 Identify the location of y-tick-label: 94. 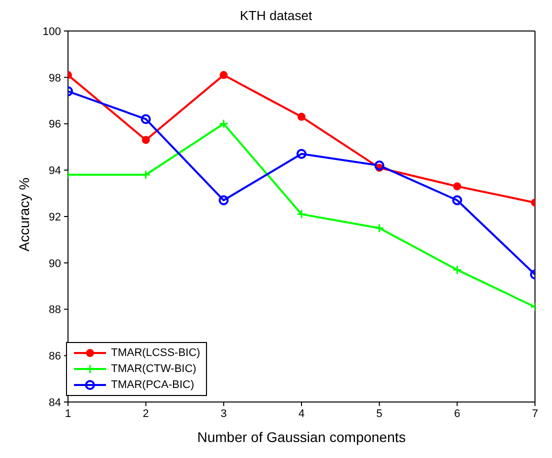
(54, 171).